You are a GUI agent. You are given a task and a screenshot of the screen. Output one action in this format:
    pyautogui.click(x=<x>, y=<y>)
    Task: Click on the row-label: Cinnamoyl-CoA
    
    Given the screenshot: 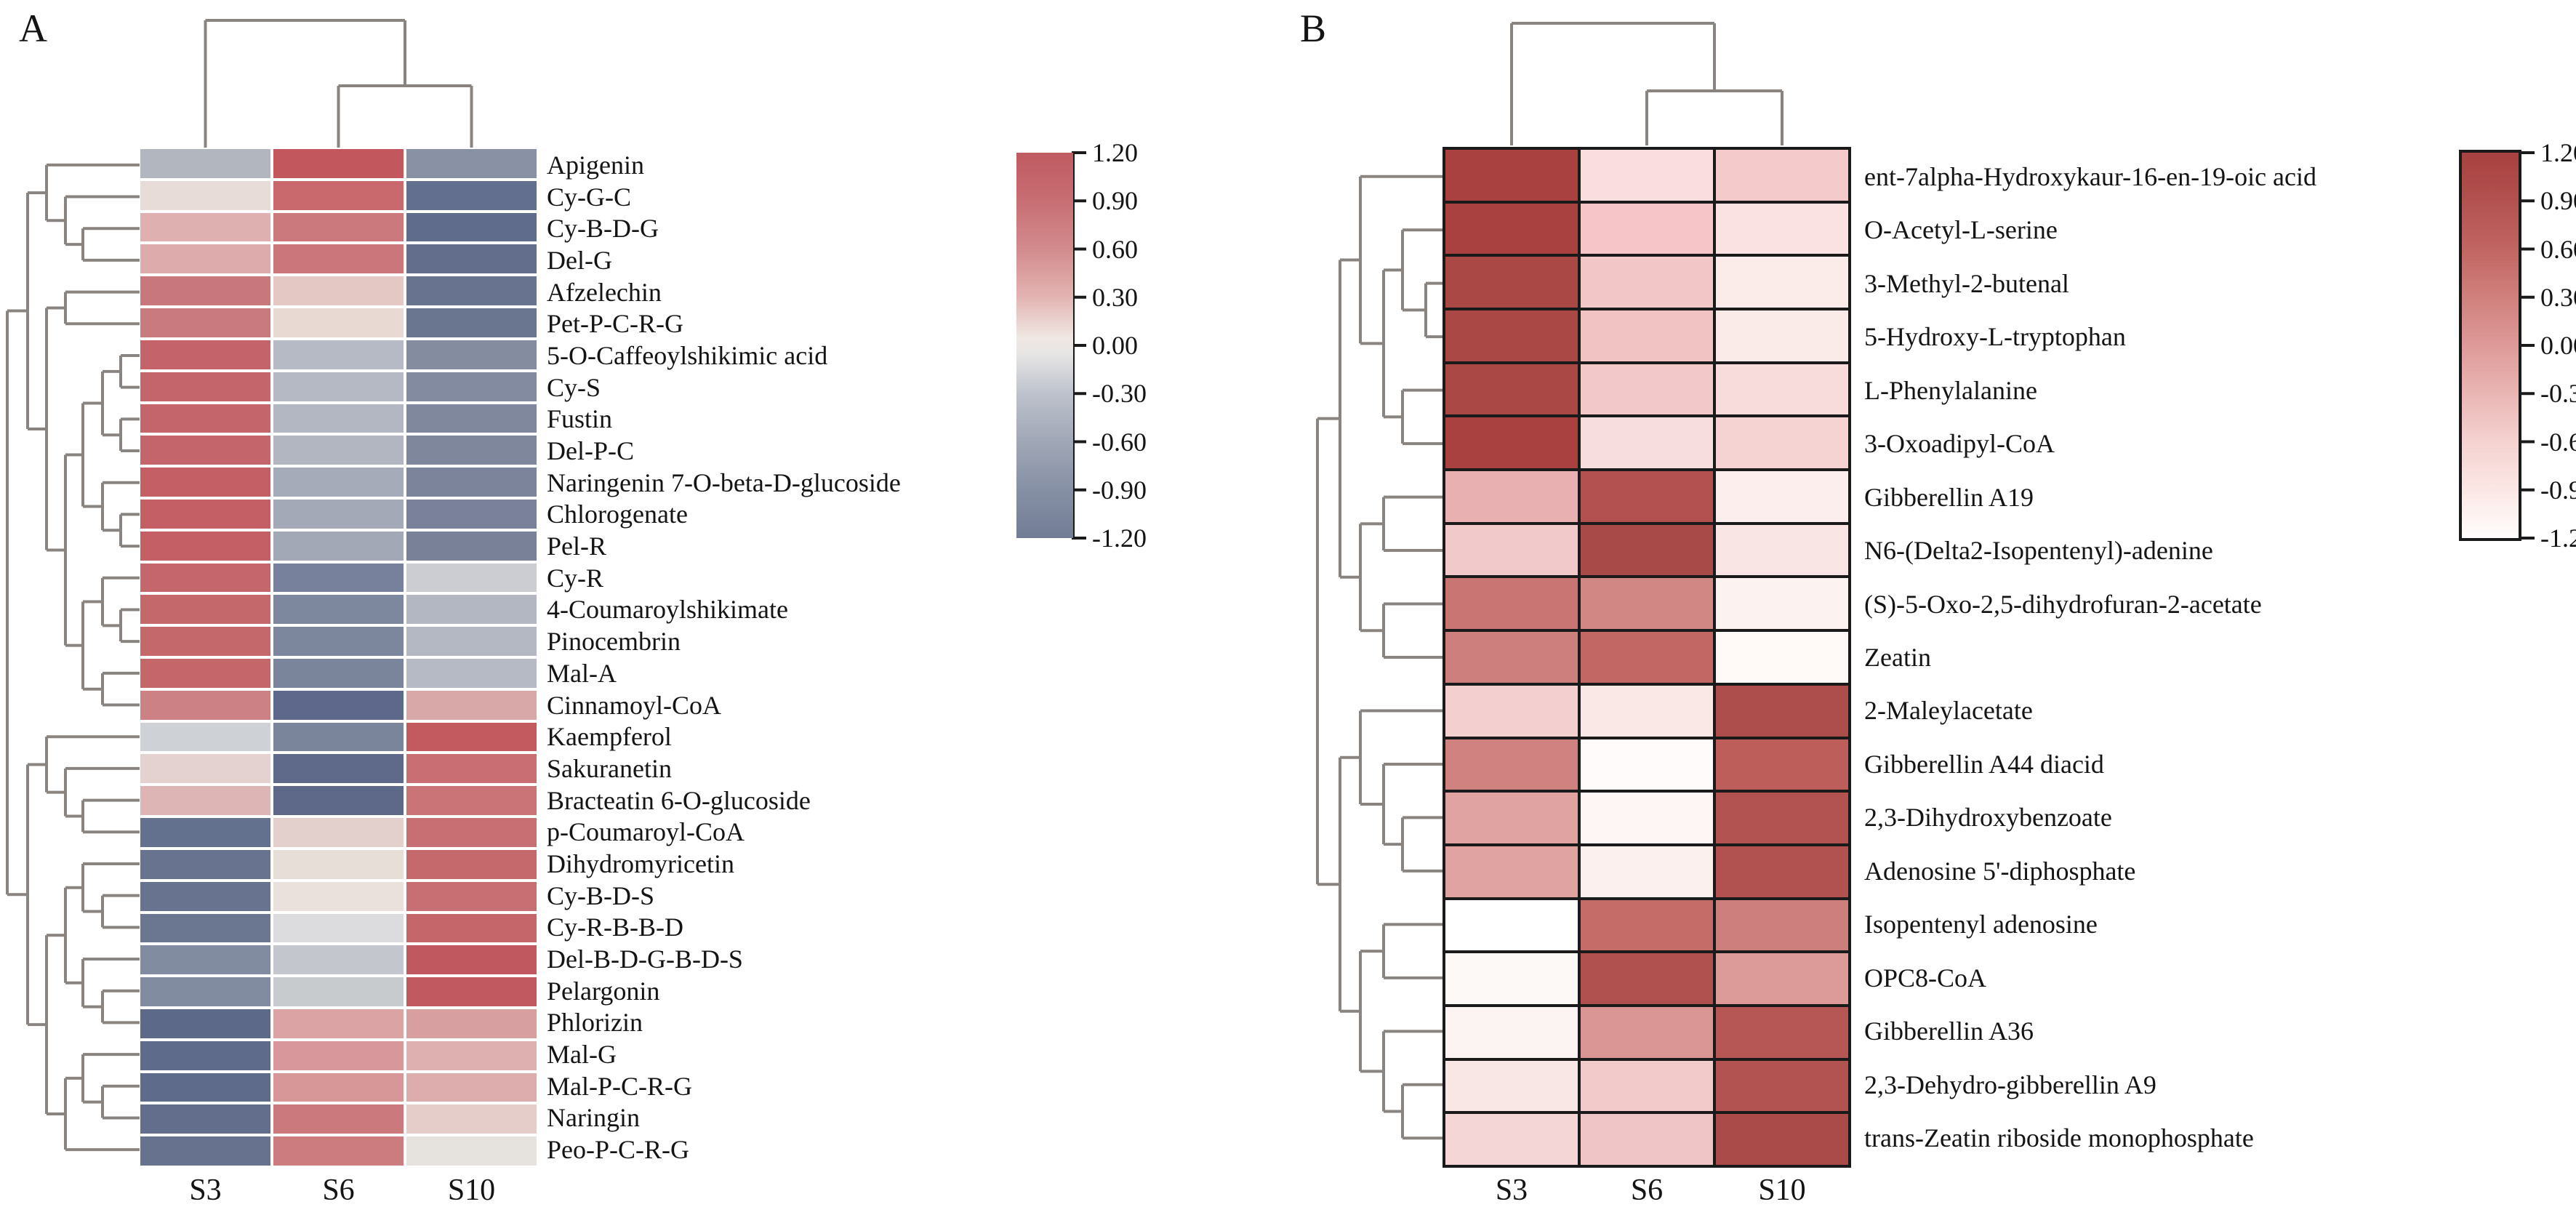 What is the action you would take?
    pyautogui.click(x=634, y=705)
    